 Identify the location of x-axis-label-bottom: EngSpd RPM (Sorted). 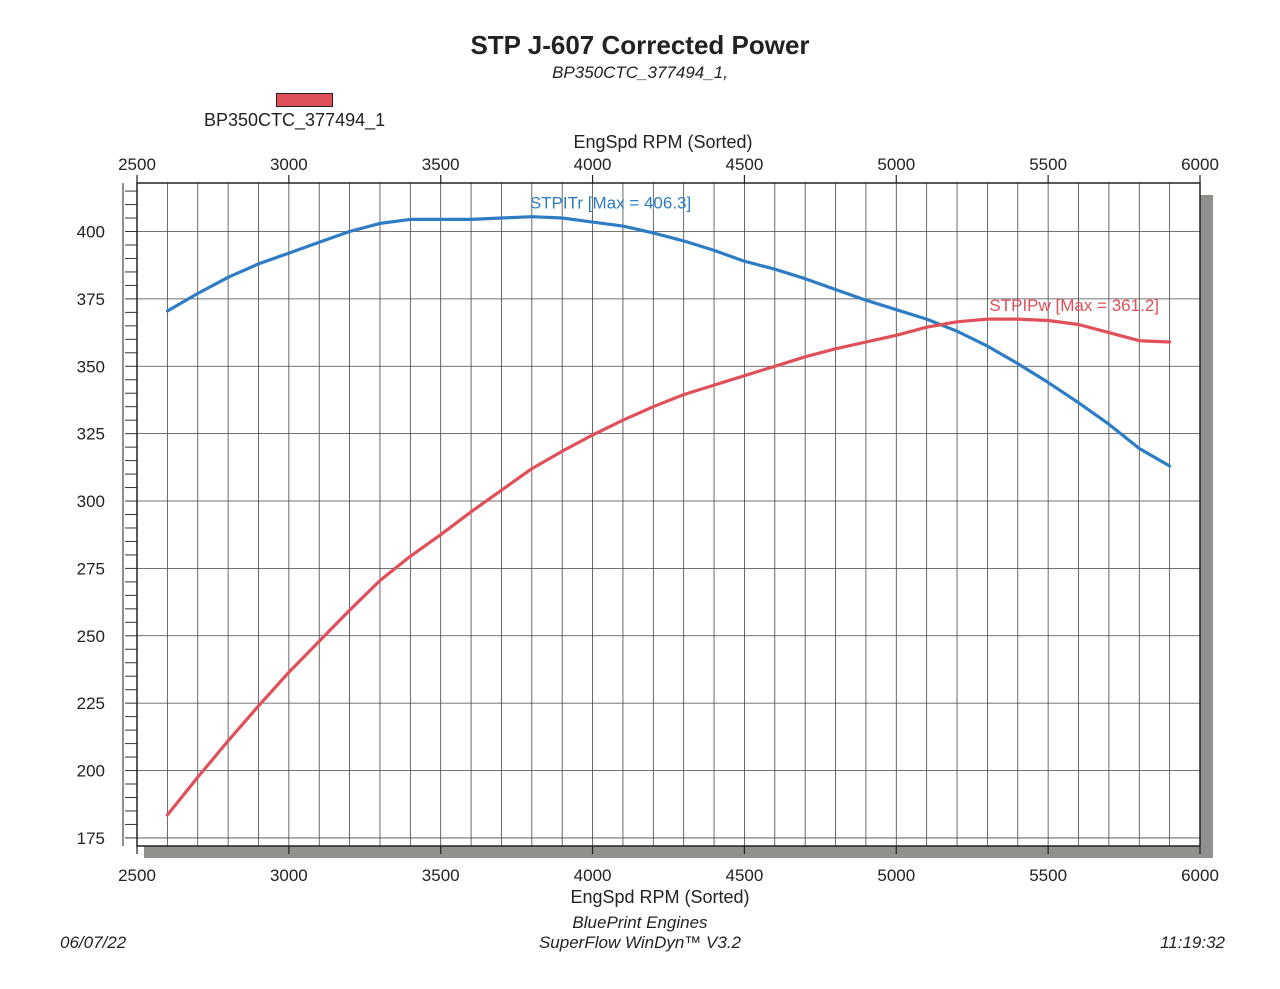
(659, 897).